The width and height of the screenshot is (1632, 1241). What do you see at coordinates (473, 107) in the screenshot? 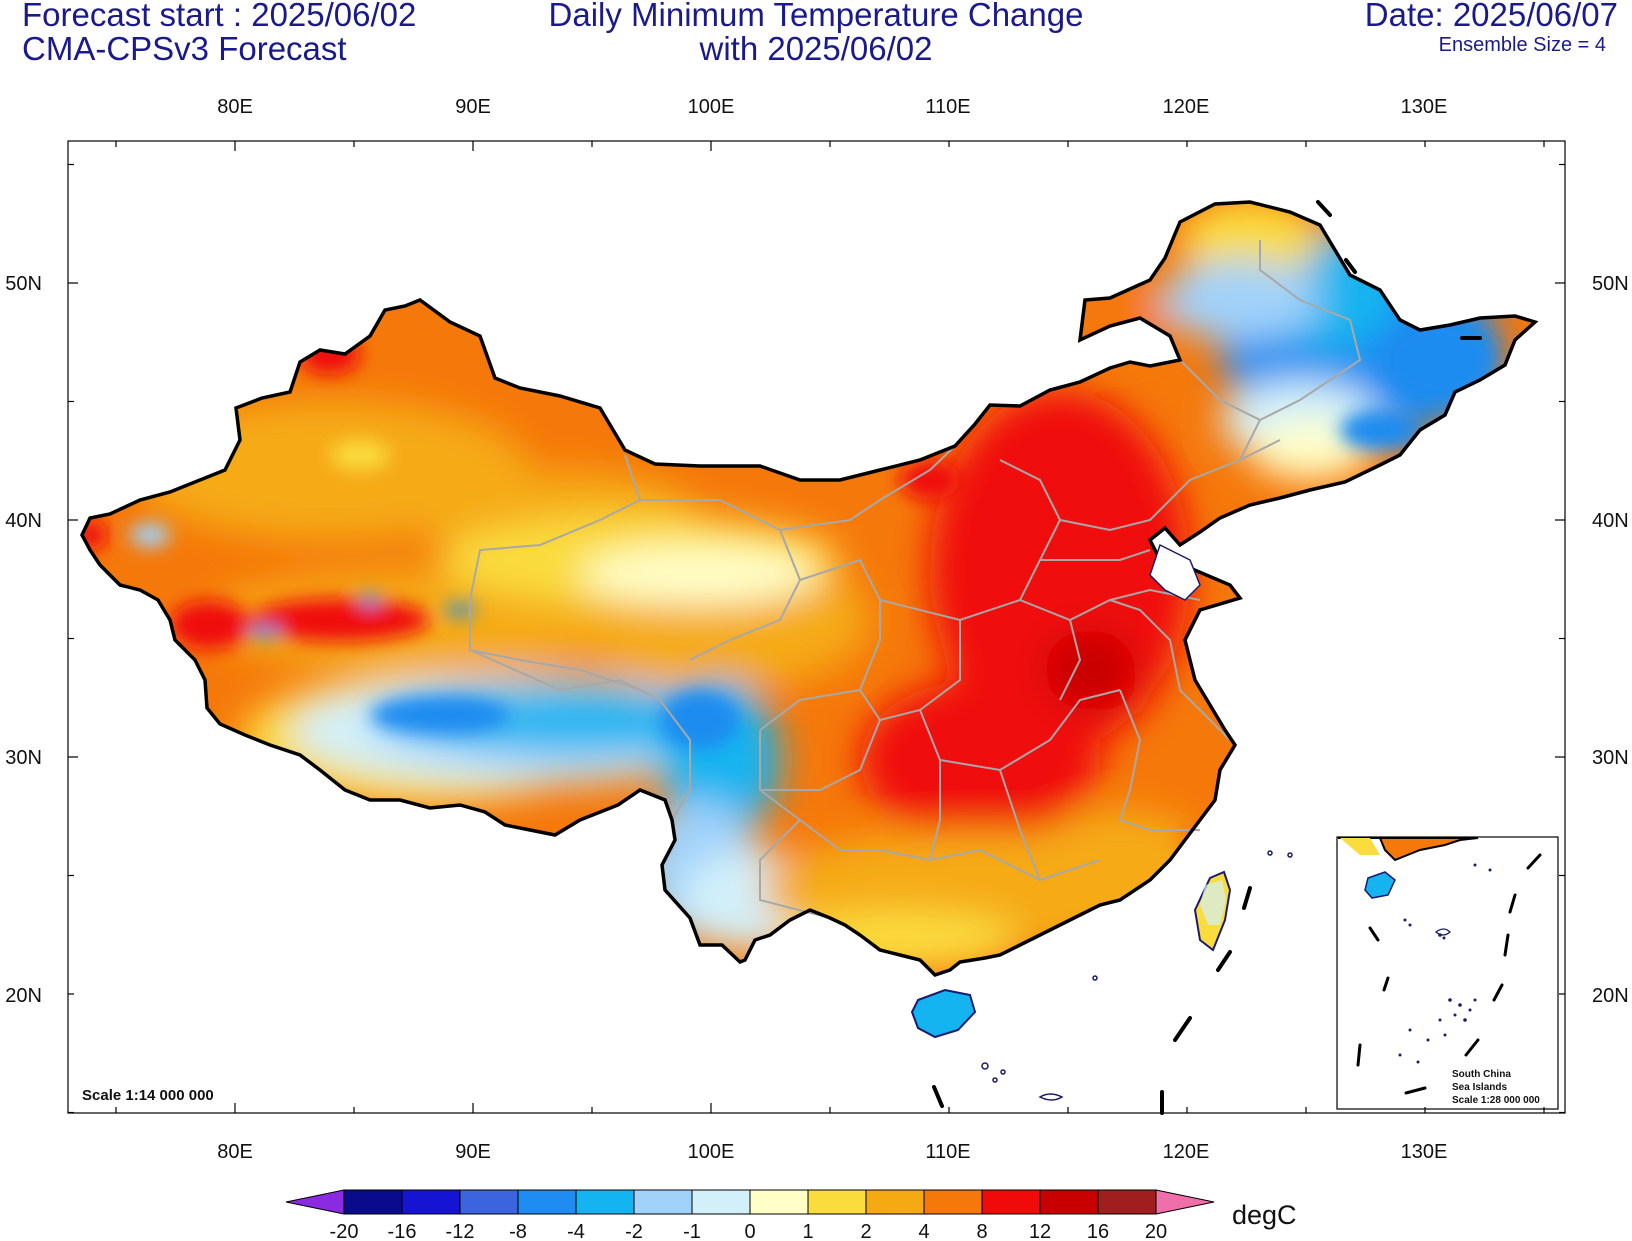
I see `lon-label-top: 90E` at bounding box center [473, 107].